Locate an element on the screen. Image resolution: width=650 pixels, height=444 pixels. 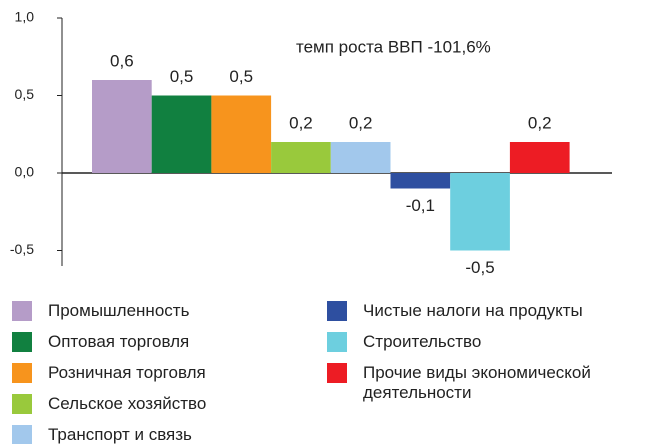
legend-label: Сельское хозяйство is located at coordinates (127, 403).